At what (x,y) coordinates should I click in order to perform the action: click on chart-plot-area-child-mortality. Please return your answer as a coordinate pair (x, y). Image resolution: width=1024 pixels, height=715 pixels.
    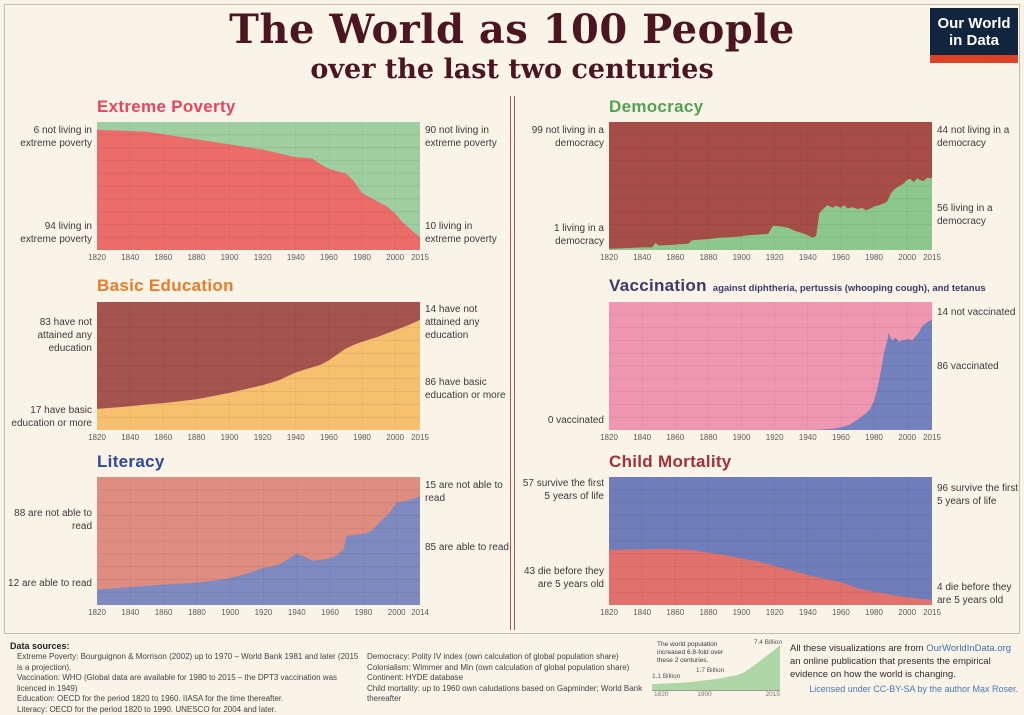
    Looking at the image, I should click on (770, 543).